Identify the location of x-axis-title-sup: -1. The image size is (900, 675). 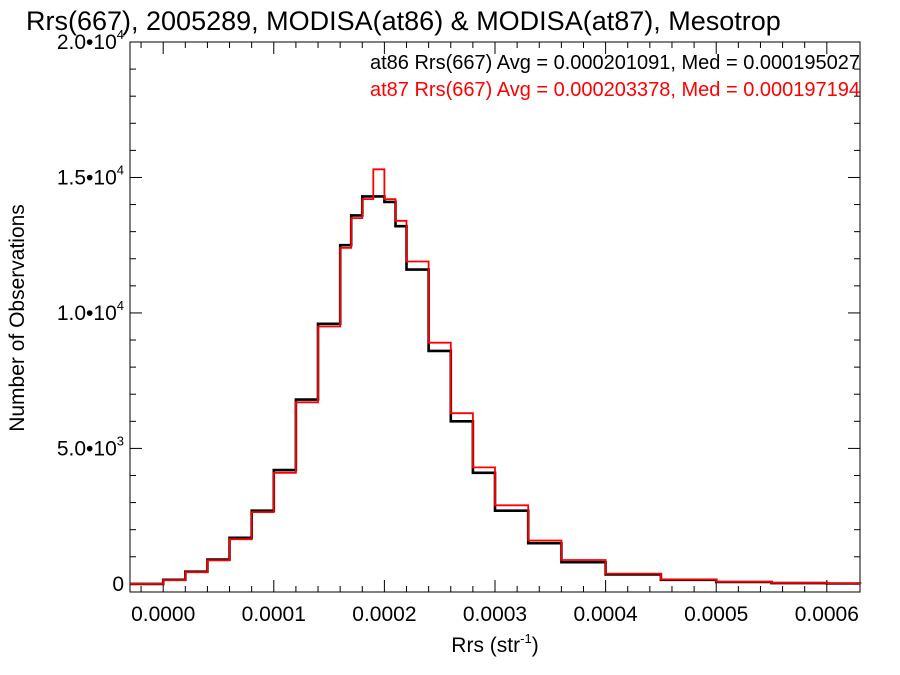
(526, 638).